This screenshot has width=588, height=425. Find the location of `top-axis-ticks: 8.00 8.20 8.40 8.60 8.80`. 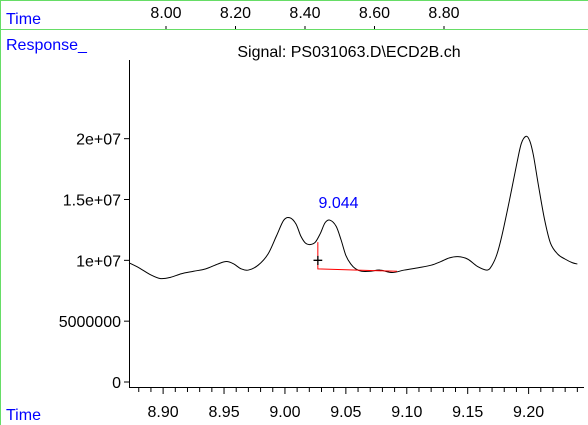

top-axis-ticks: 8.00 8.20 8.40 8.60 8.80 is located at coordinates (305, 17).